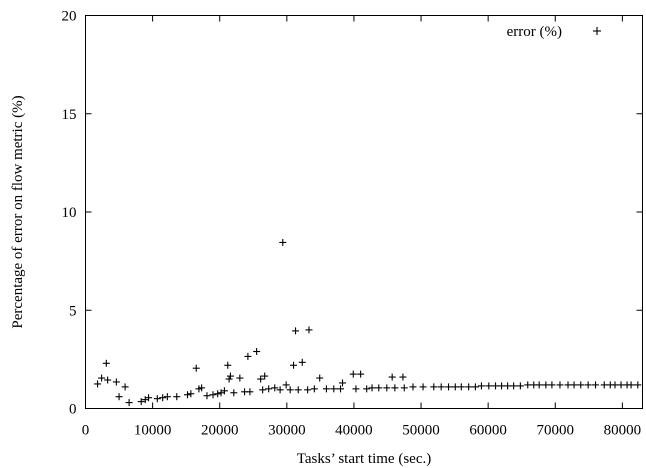 The width and height of the screenshot is (646, 468). Describe the element at coordinates (421, 431) in the screenshot. I see `x-tick-label: 50000` at that location.